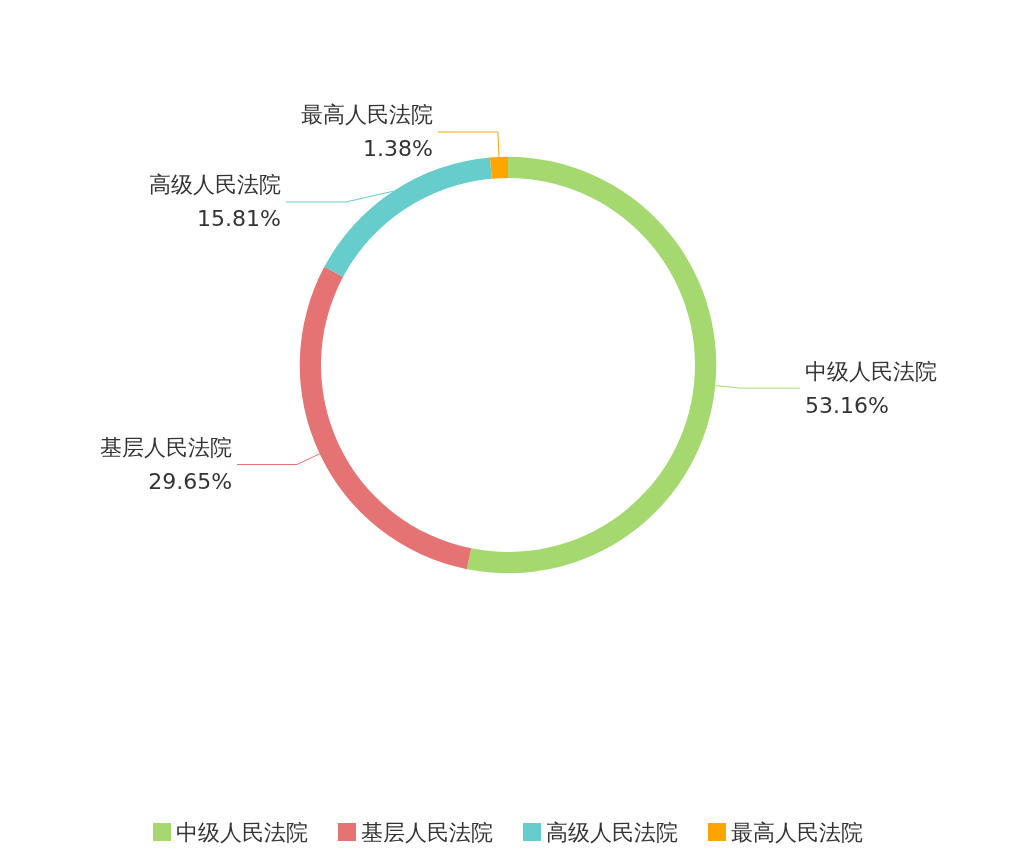 This screenshot has width=1024, height=868. Describe the element at coordinates (215, 185) in the screenshot. I see `slice-label: 高级人民法院` at that location.